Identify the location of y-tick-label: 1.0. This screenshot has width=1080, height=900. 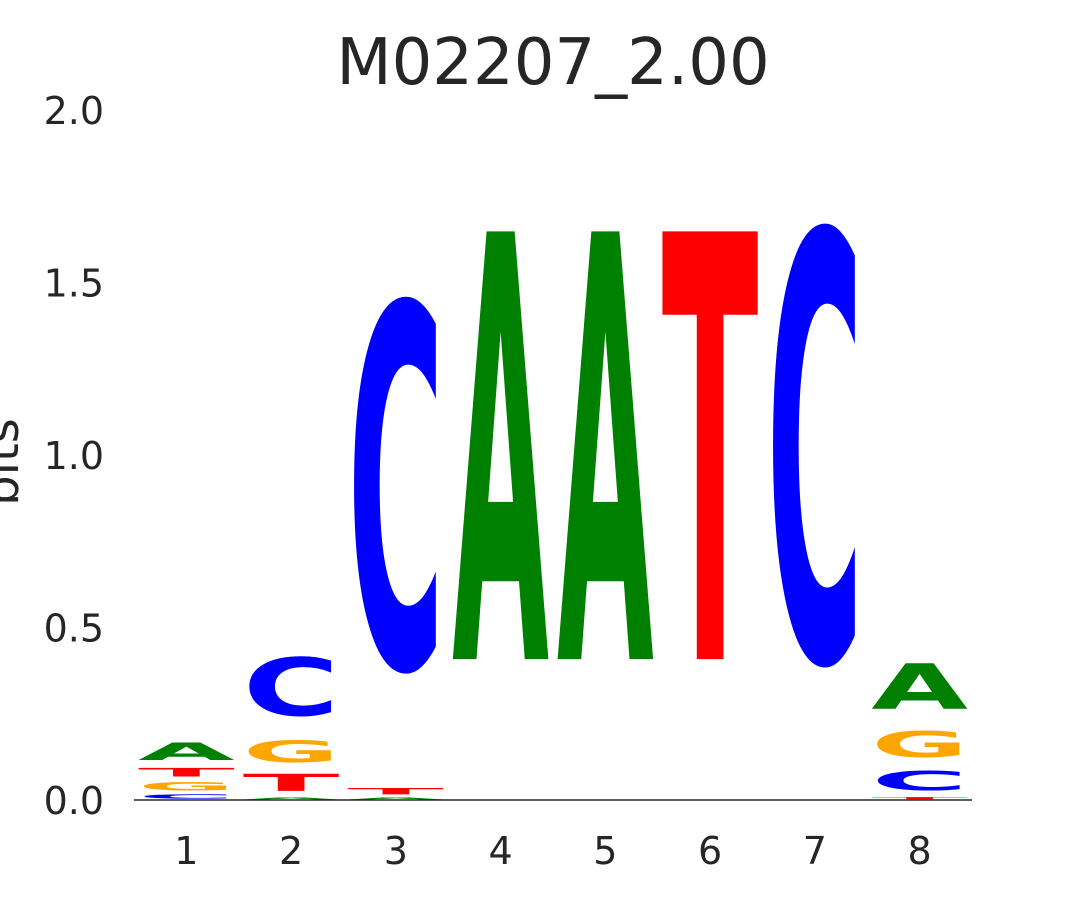
(74, 456).